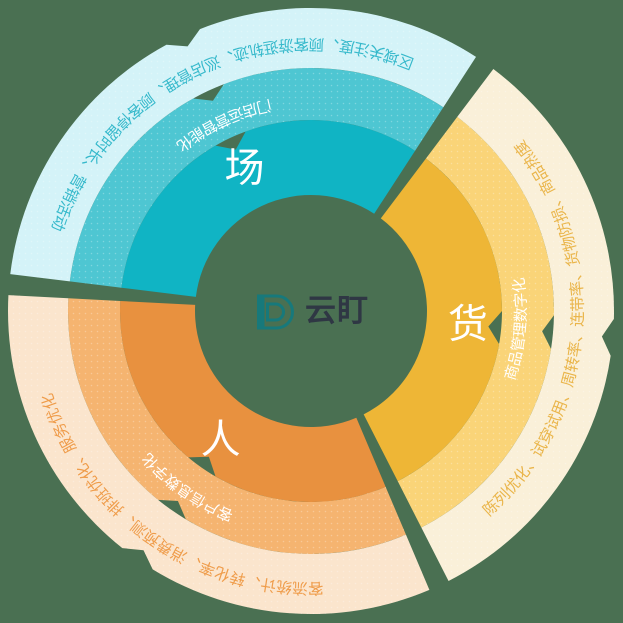 Image resolution: width=623 pixels, height=623 pixels. What do you see at coordinates (468, 325) in the screenshot?
I see `sector-huo-key-label: 货` at bounding box center [468, 325].